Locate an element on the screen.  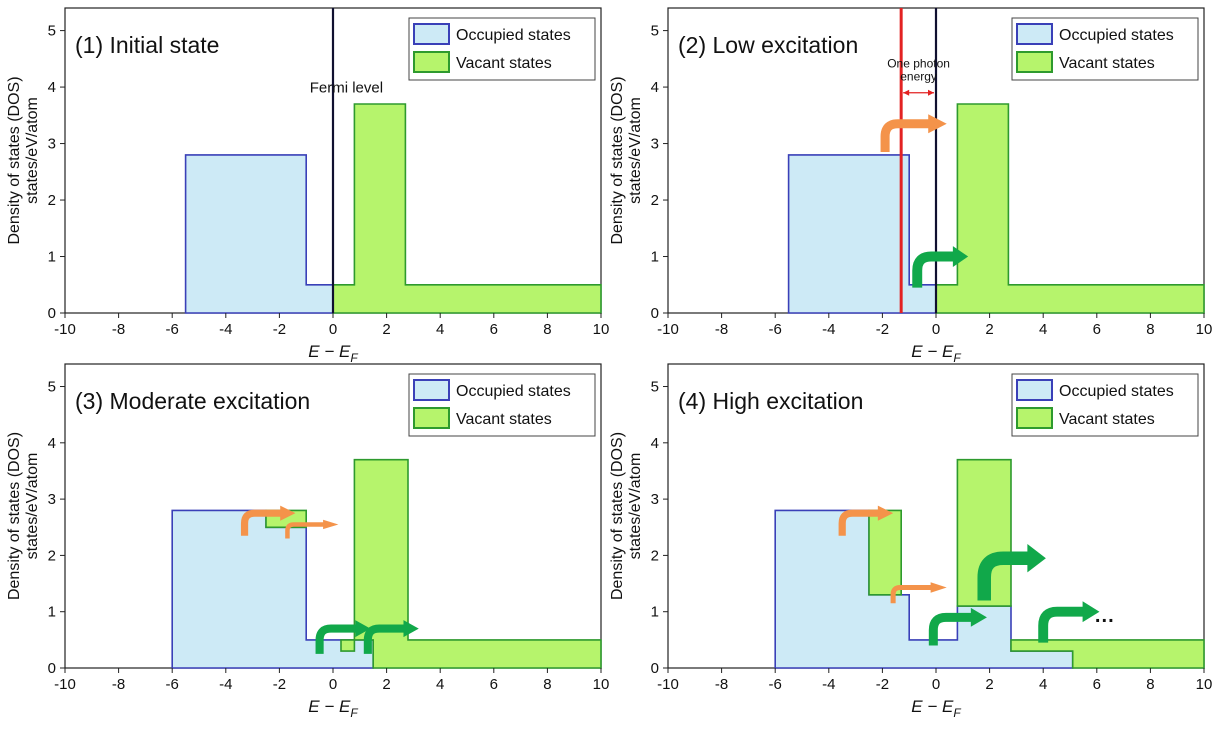
continuation-ellipsis: ··· is located at coordinates (1105, 621).